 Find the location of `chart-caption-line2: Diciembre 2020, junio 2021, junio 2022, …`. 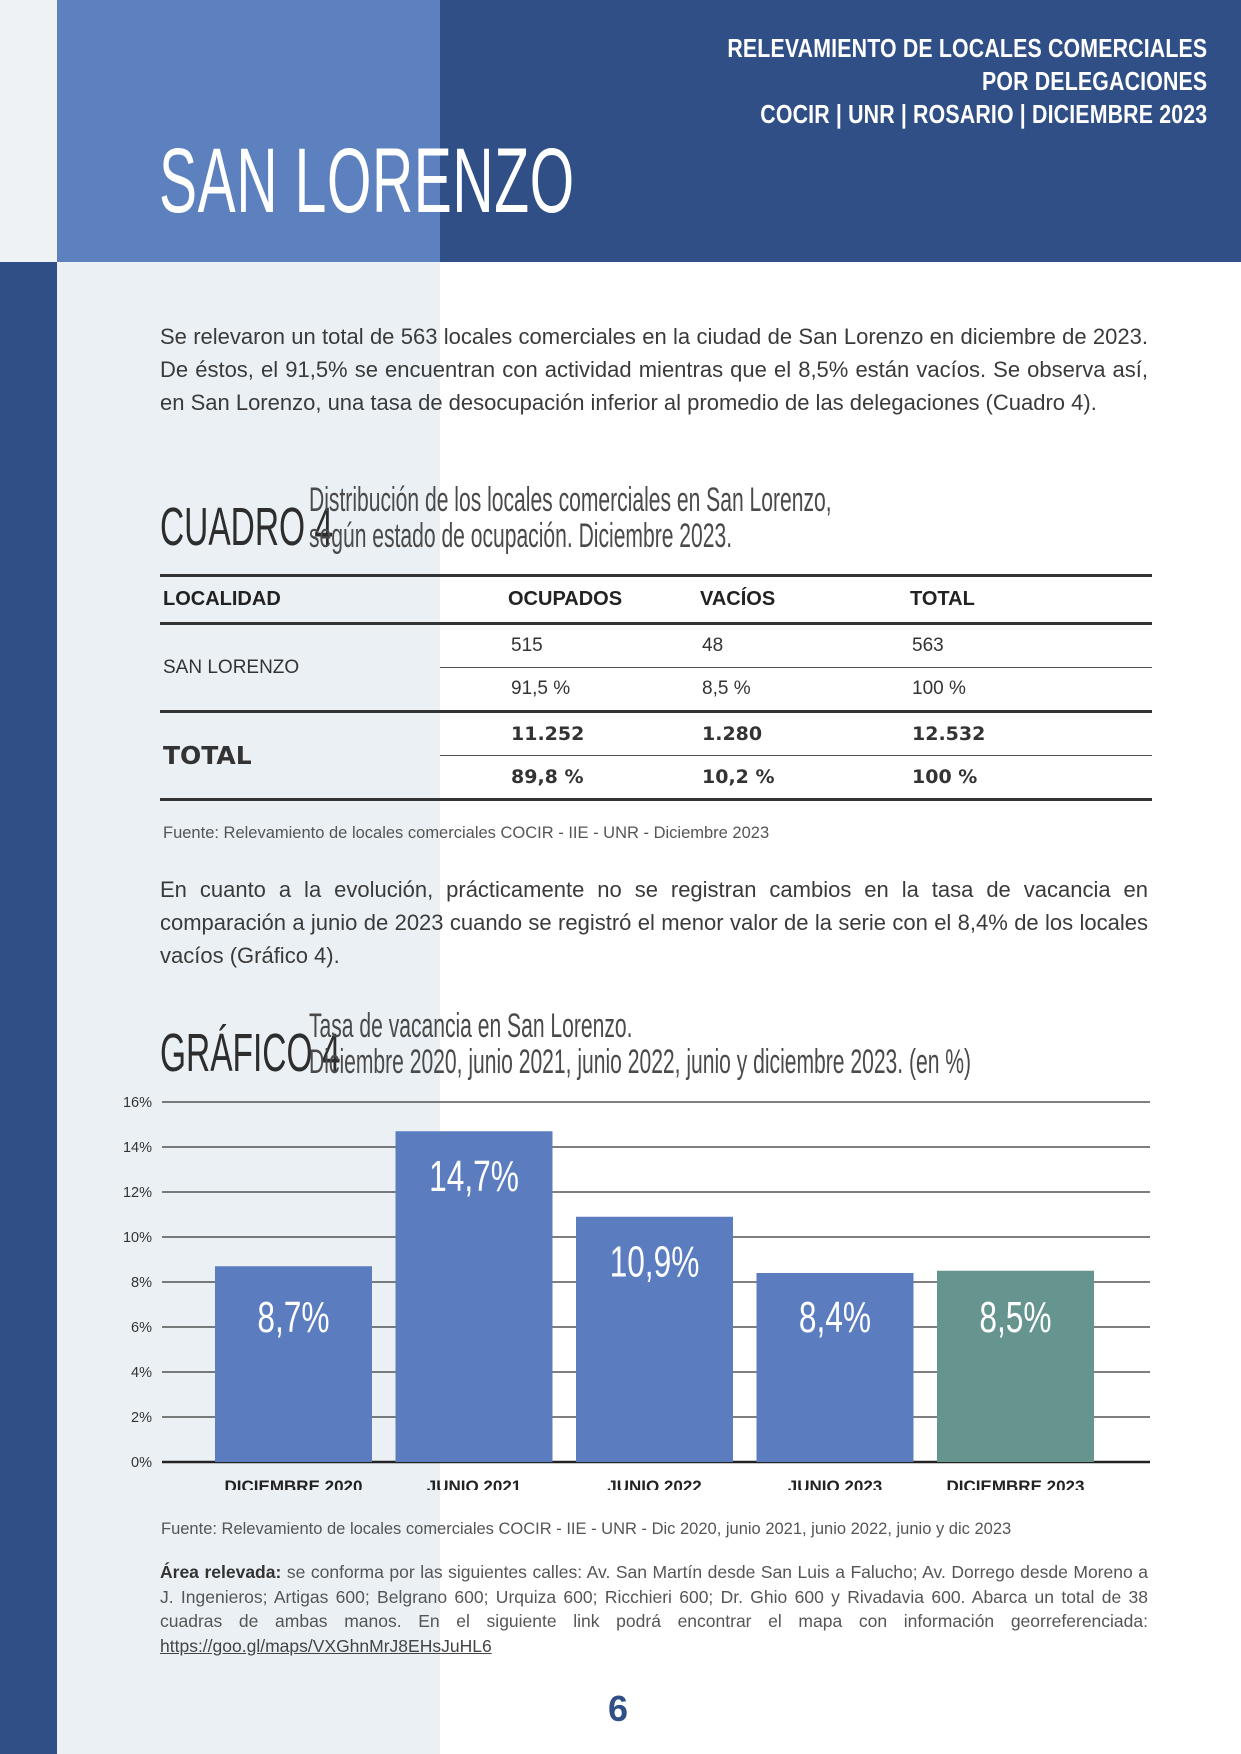

chart-caption-line2: Diciembre 2020, junio 2021, junio 2022, … is located at coordinates (640, 1062).